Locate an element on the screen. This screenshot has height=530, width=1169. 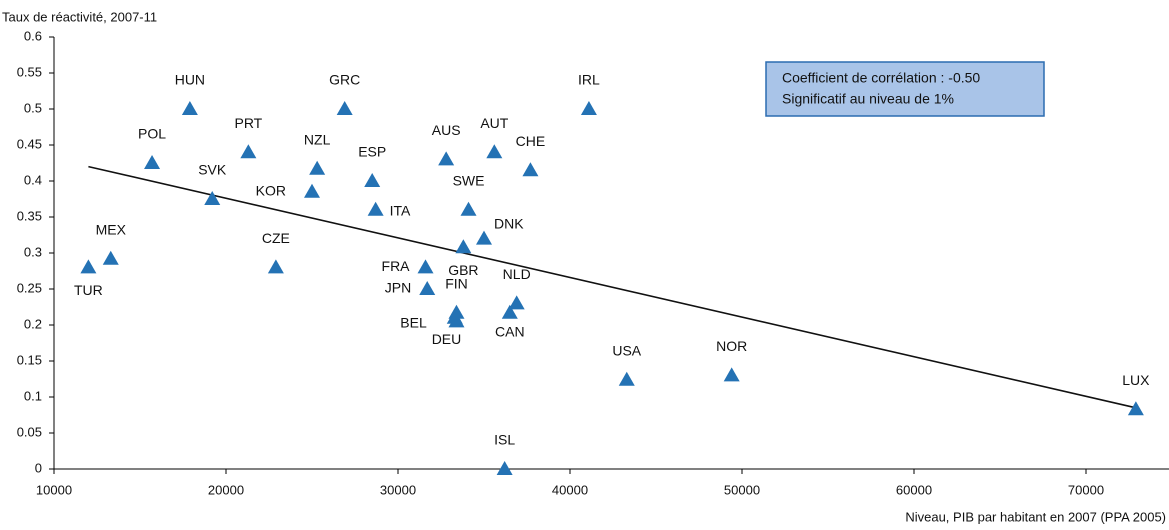
point-label: LUX is located at coordinates (1136, 380).